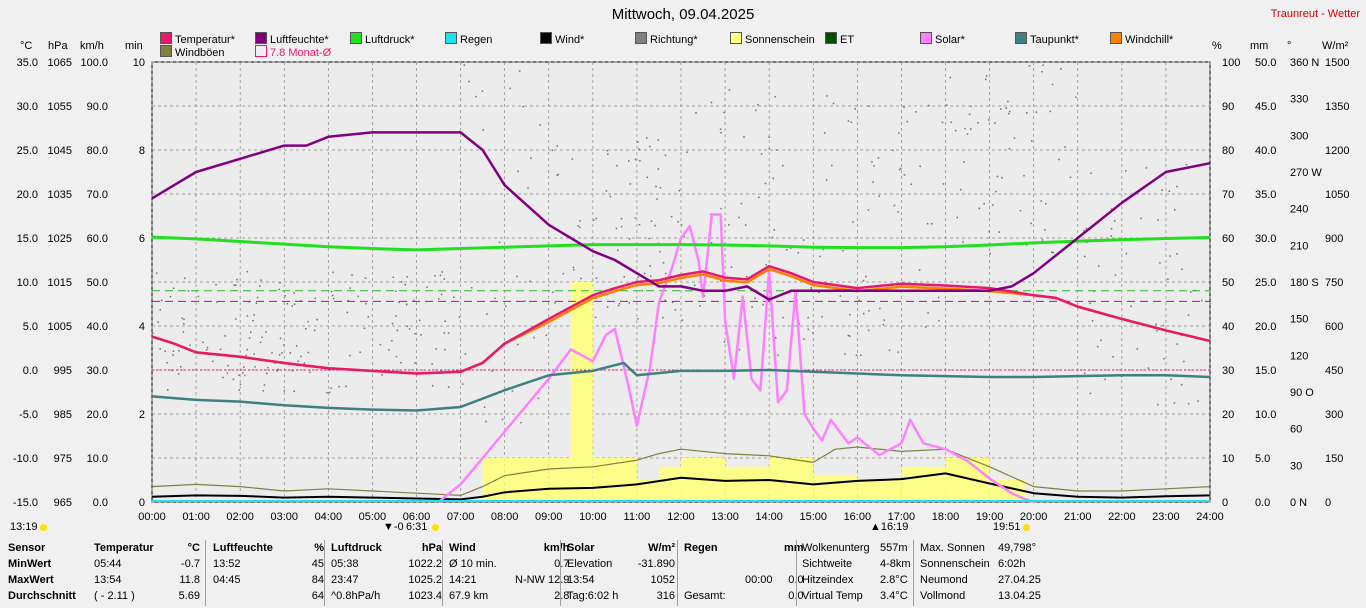 This screenshot has width=1366, height=608. I want to click on visibility-label: Sichtweite, so click(827, 564).